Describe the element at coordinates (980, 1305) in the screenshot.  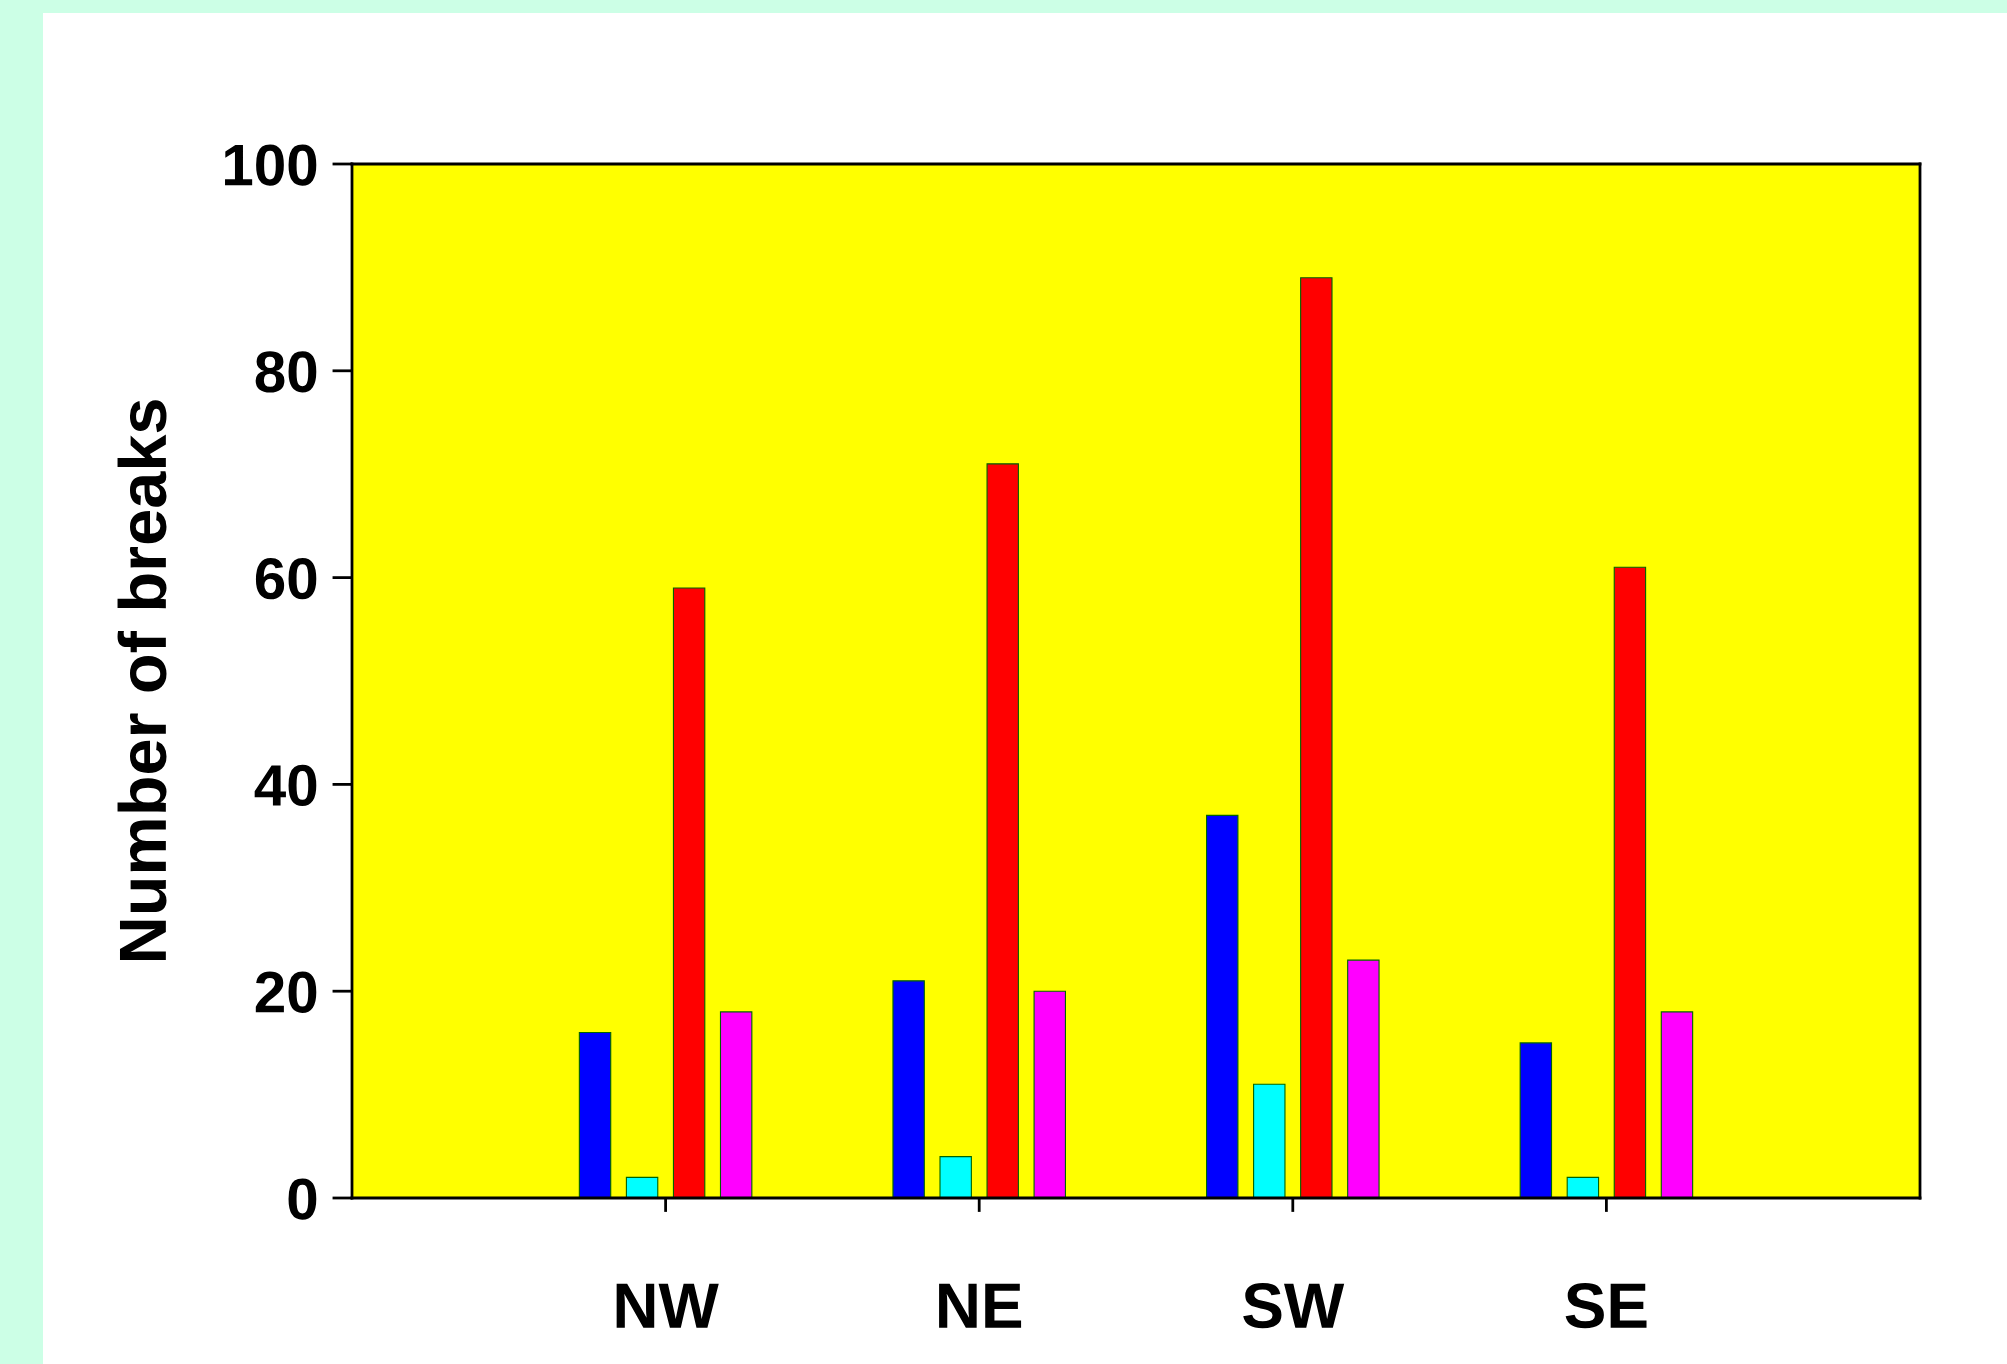
I see `x-tick-label: NE` at that location.